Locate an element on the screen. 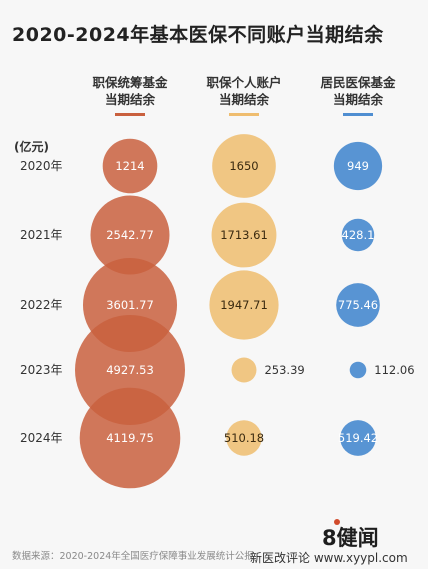  bubble-value-label: 2542.77 is located at coordinates (130, 235).